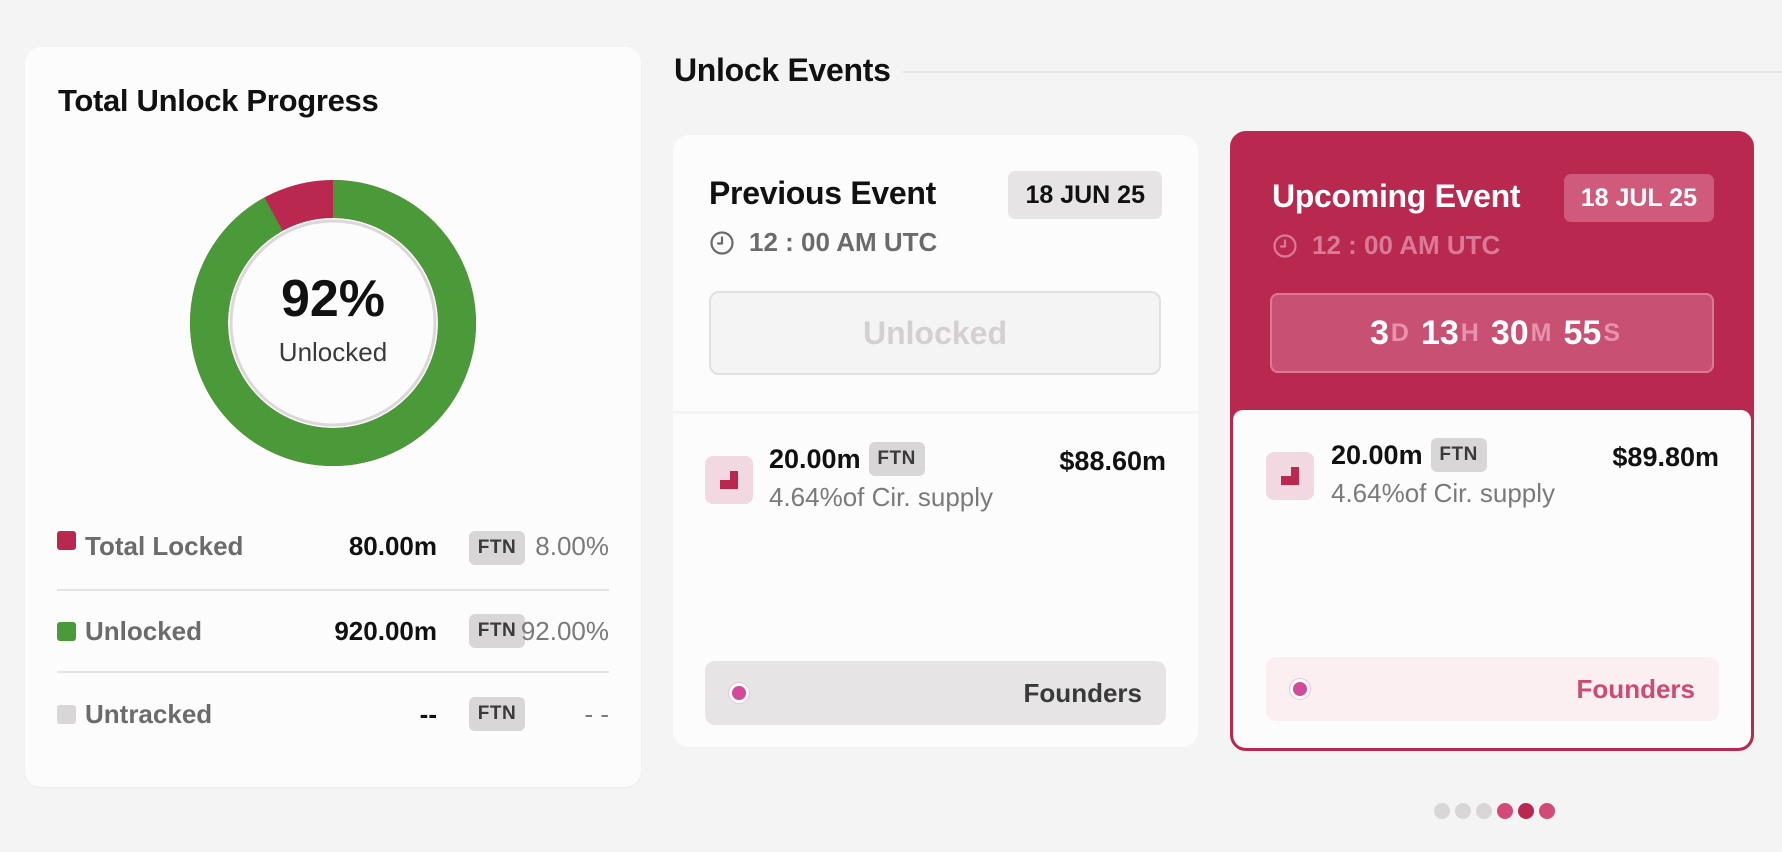 The width and height of the screenshot is (1782, 852). Describe the element at coordinates (66, 540) in the screenshot. I see `locked-swatch` at that location.